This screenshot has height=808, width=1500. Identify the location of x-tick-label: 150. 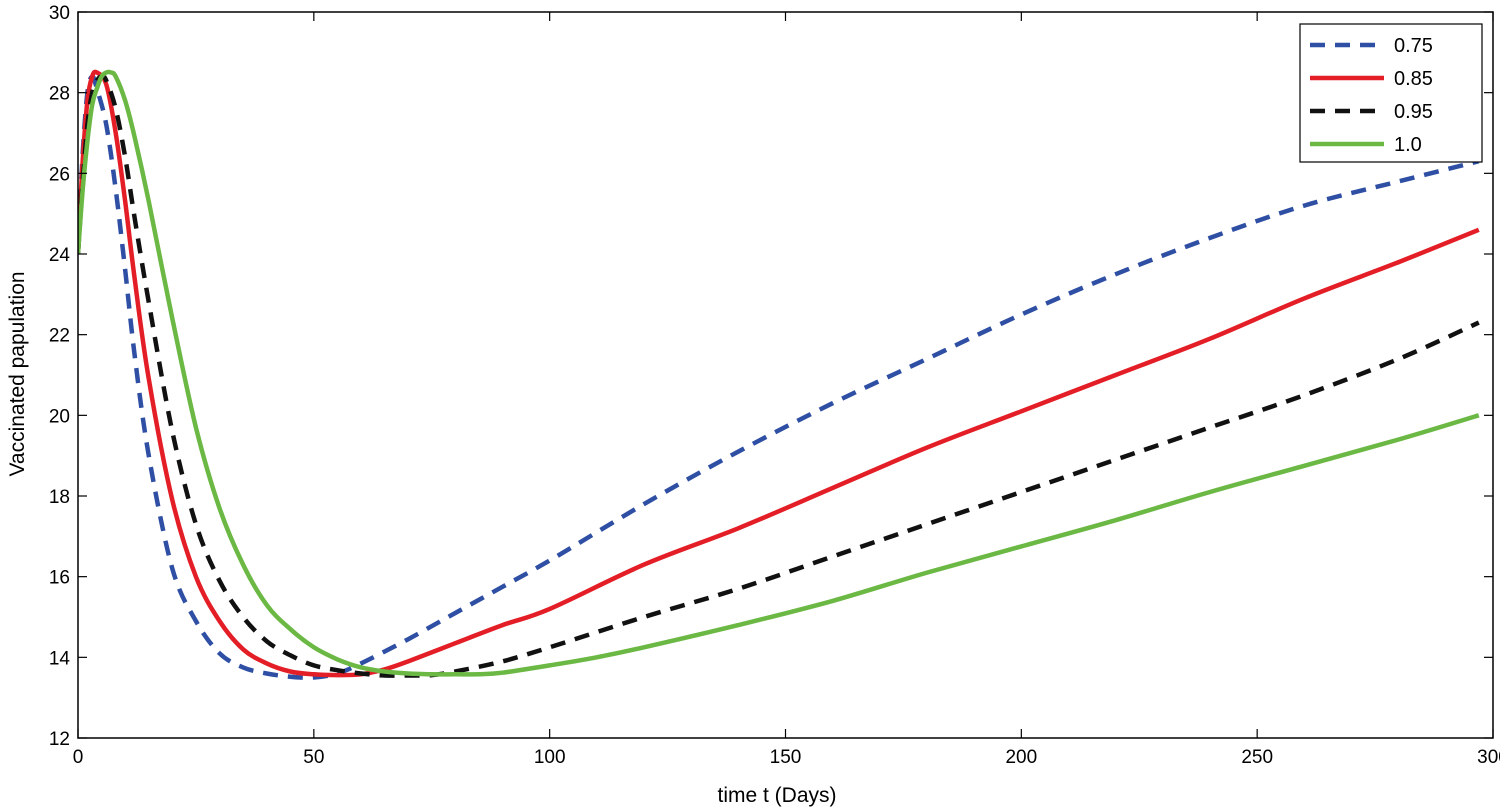
(786, 757).